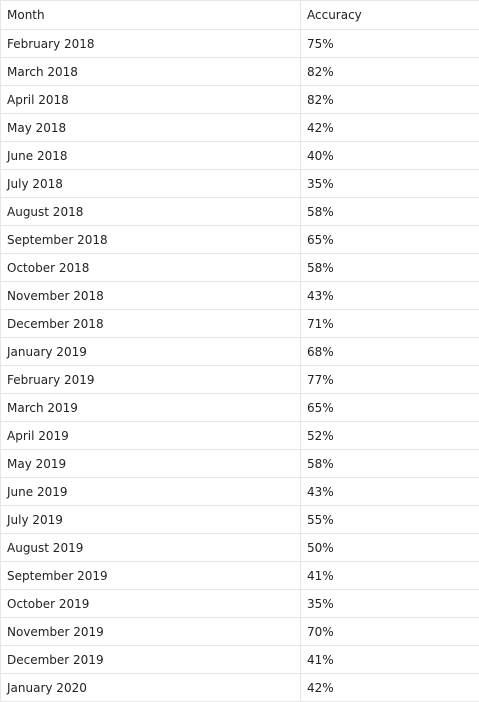 The width and height of the screenshot is (479, 702). Describe the element at coordinates (151, 128) in the screenshot. I see `month-cell: May 2018` at that location.